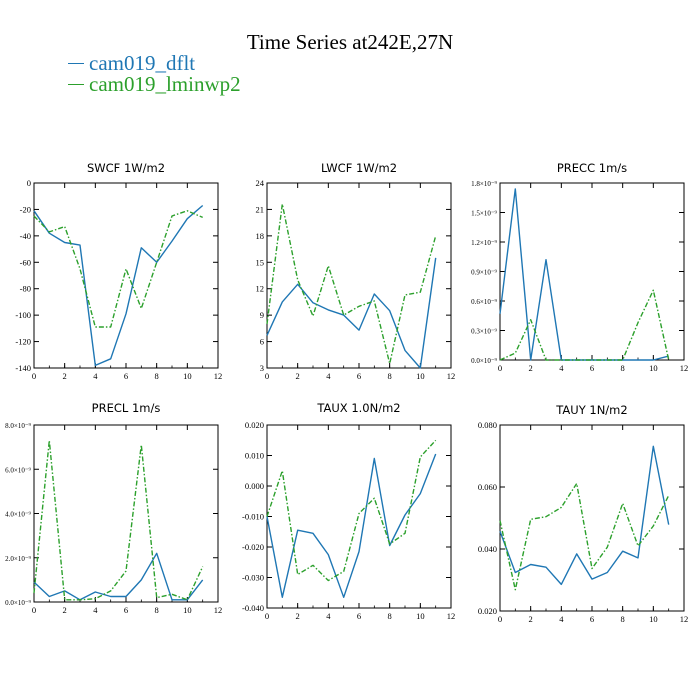  What do you see at coordinates (253, 517) in the screenshot?
I see `y-tick-label: -0.010` at bounding box center [253, 517].